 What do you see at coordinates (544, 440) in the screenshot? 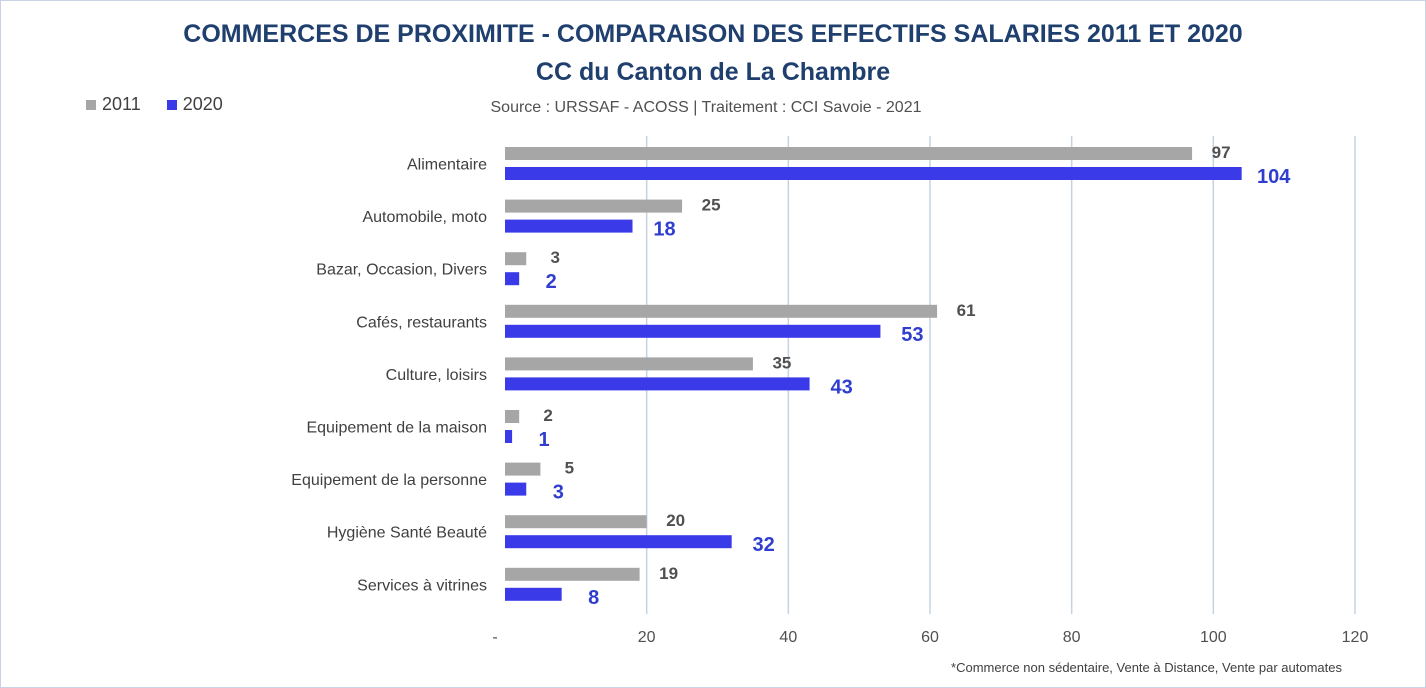
I see `value-label-2020: 1` at bounding box center [544, 440].